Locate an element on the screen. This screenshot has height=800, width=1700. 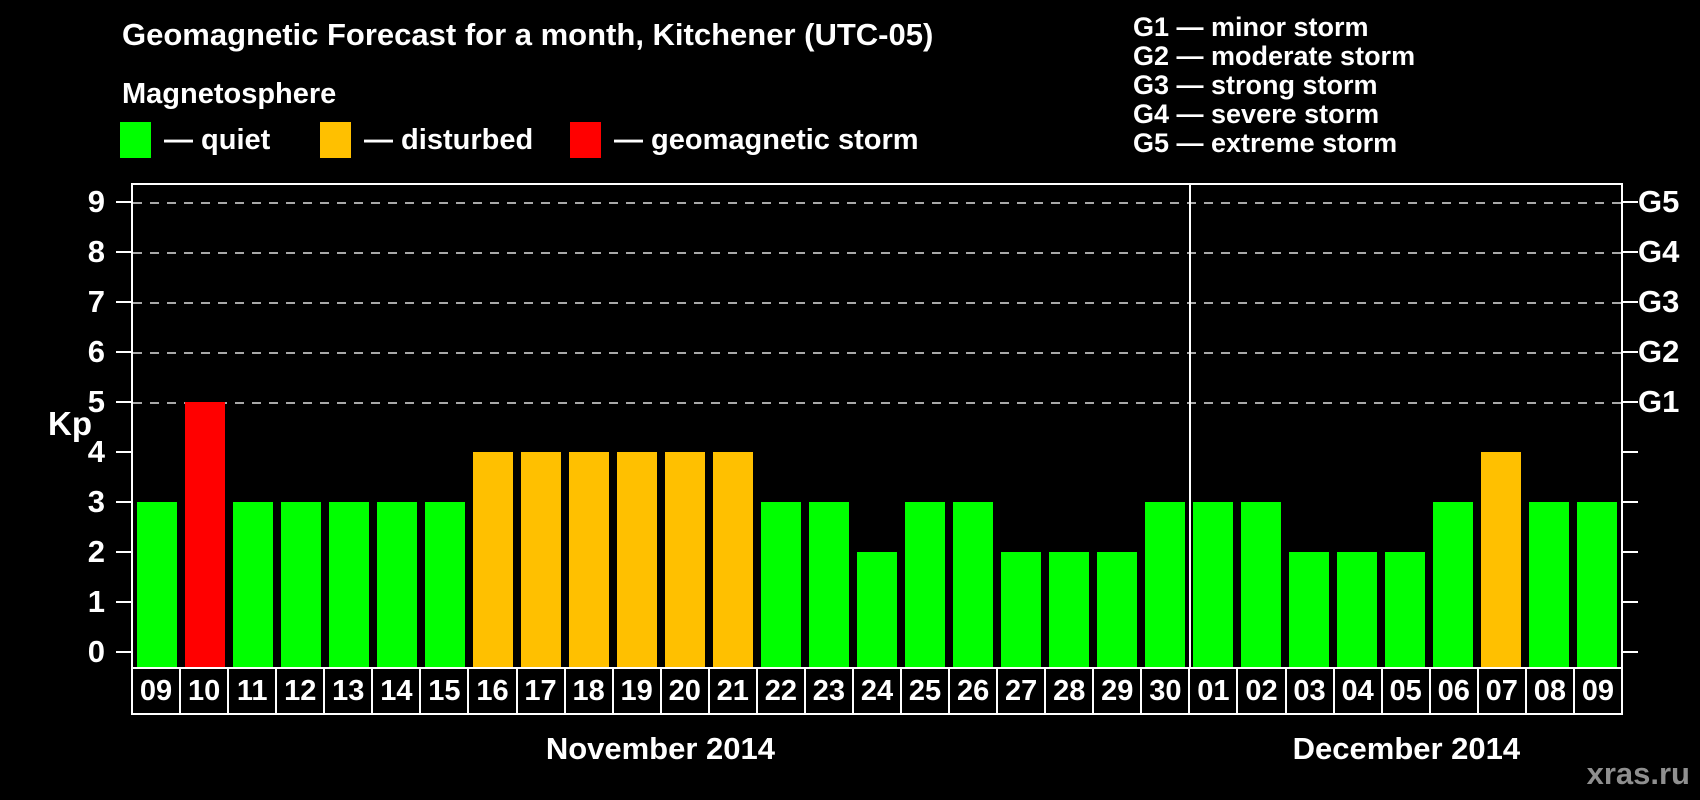
day-label-cell: 13 is located at coordinates (347, 691).